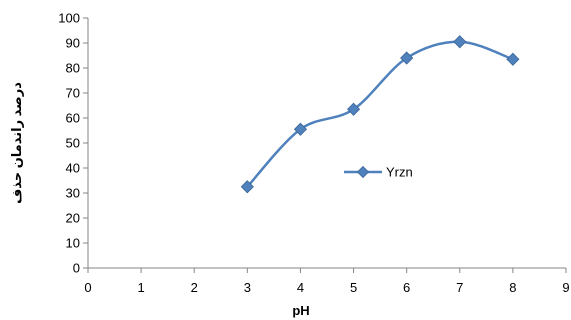 The width and height of the screenshot is (571, 320). What do you see at coordinates (512, 287) in the screenshot?
I see `x-tick-label: 8` at bounding box center [512, 287].